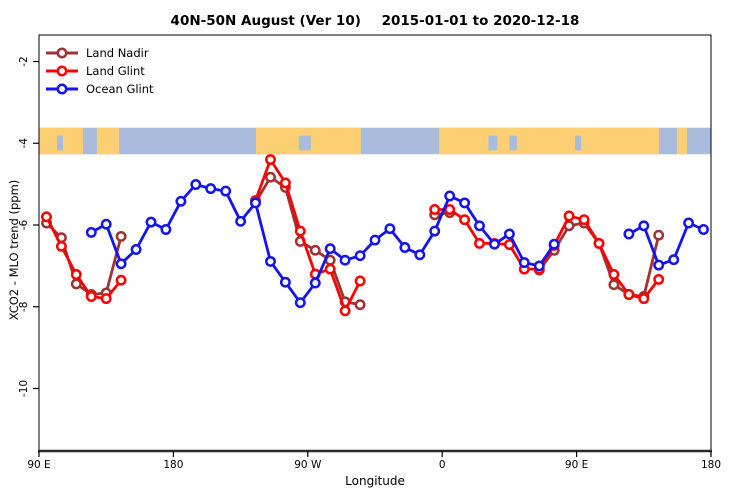 This screenshot has width=750, height=500. Describe the element at coordinates (120, 89) in the screenshot. I see `legend-label: Ocean Glint` at that location.